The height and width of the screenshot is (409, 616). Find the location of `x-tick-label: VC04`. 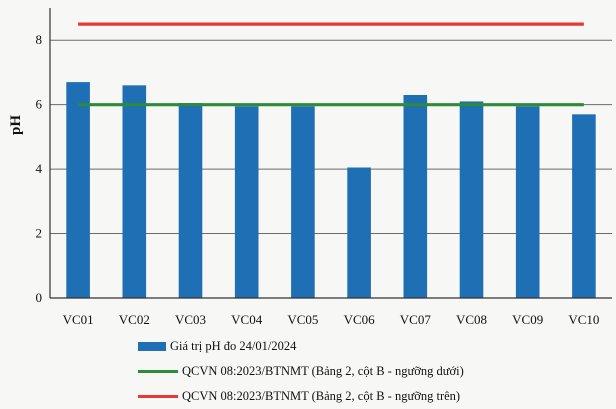

x-tick-label: VC04 is located at coordinates (247, 319).